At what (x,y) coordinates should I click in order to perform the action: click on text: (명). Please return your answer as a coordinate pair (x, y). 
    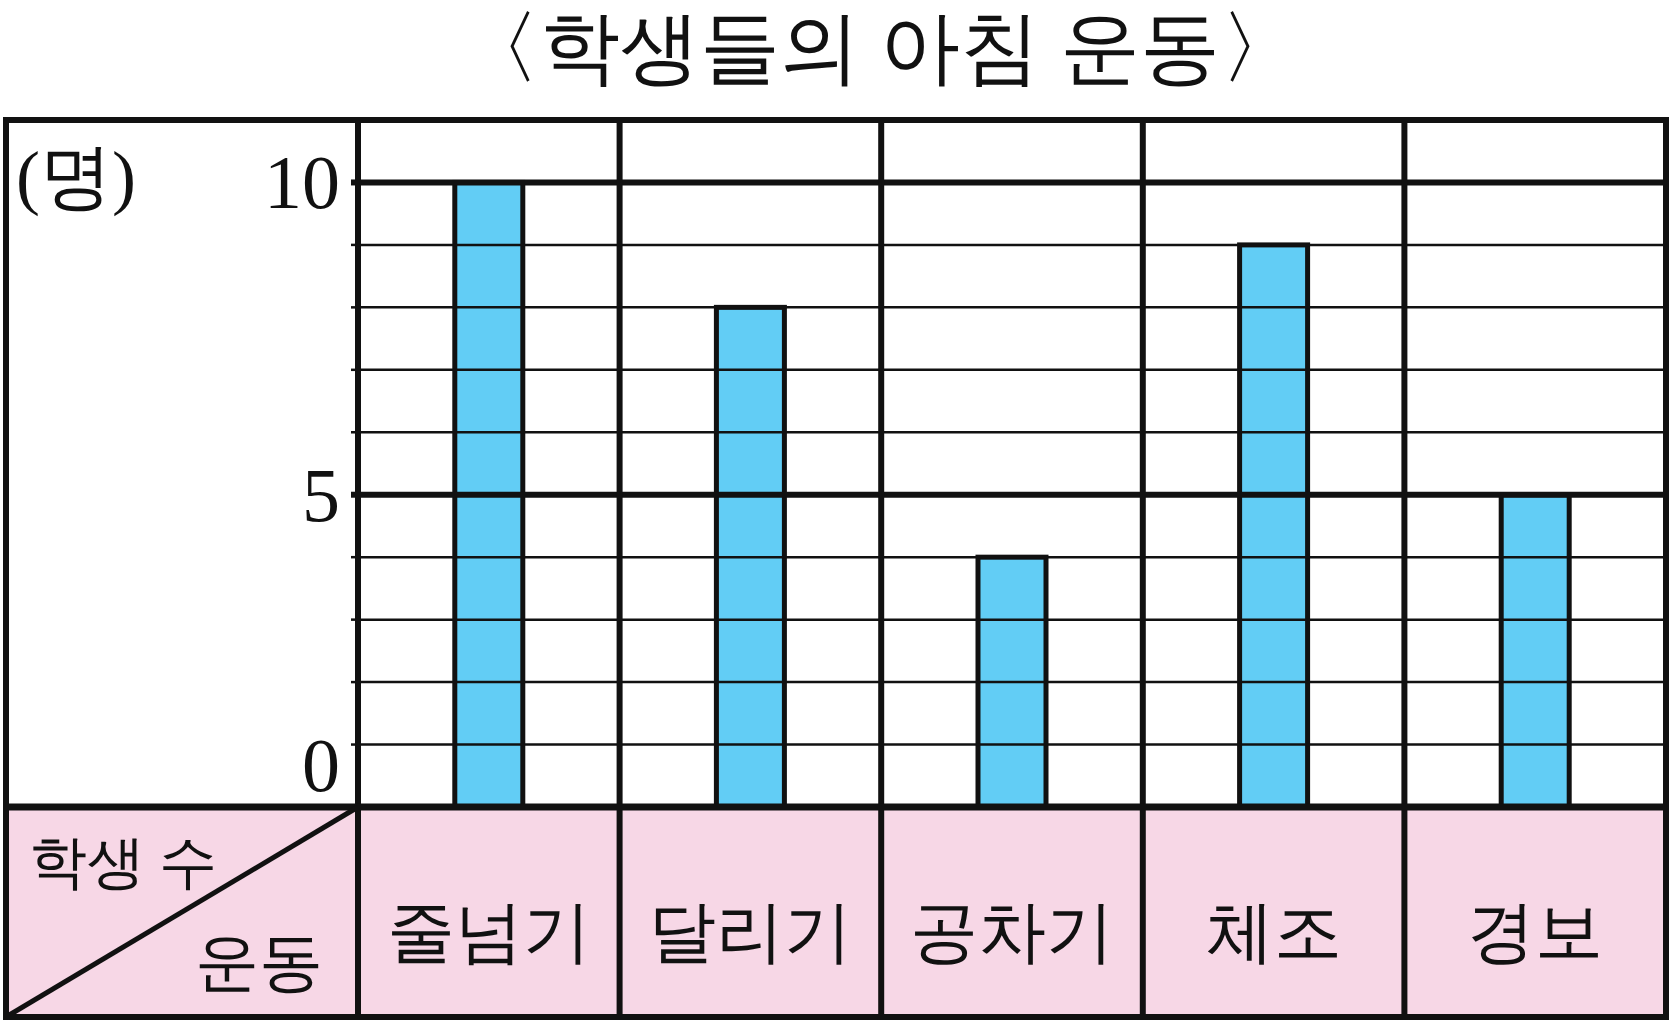
    Looking at the image, I should click on (76, 177).